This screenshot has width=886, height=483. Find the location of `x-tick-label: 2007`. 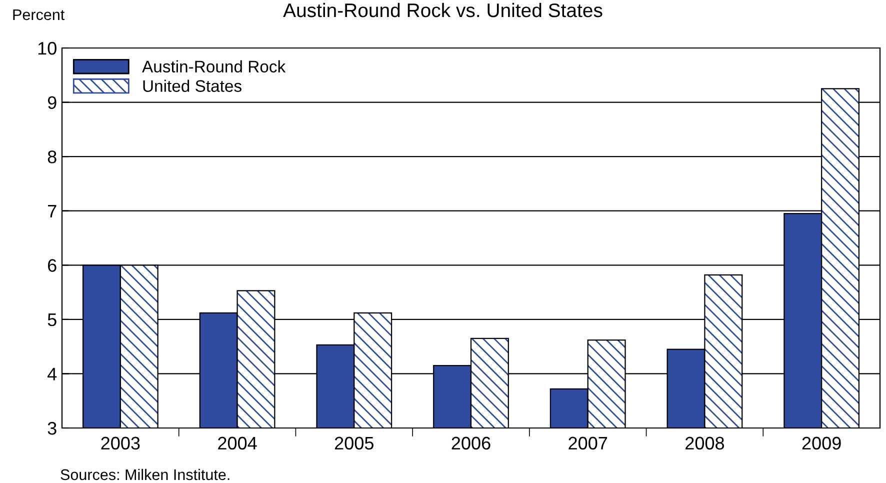

x-tick-label: 2007 is located at coordinates (588, 443).